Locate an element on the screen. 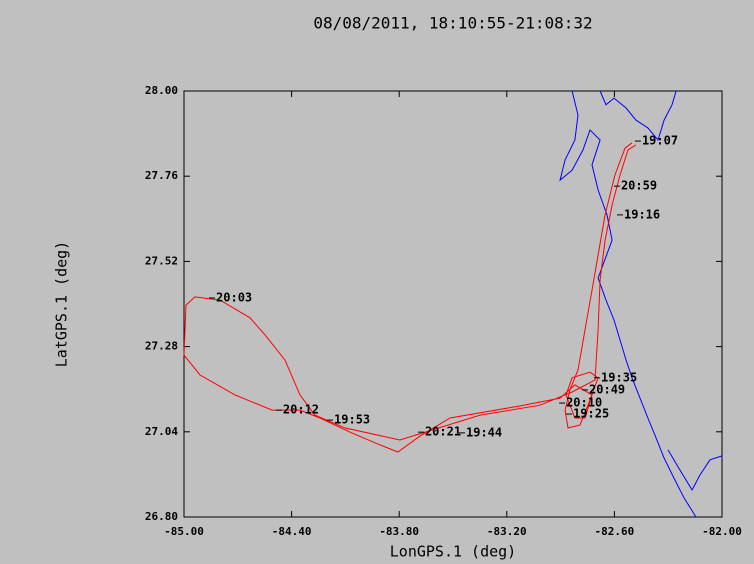 This screenshot has height=564, width=754. x-tick-label: -83.20 is located at coordinates (507, 531).